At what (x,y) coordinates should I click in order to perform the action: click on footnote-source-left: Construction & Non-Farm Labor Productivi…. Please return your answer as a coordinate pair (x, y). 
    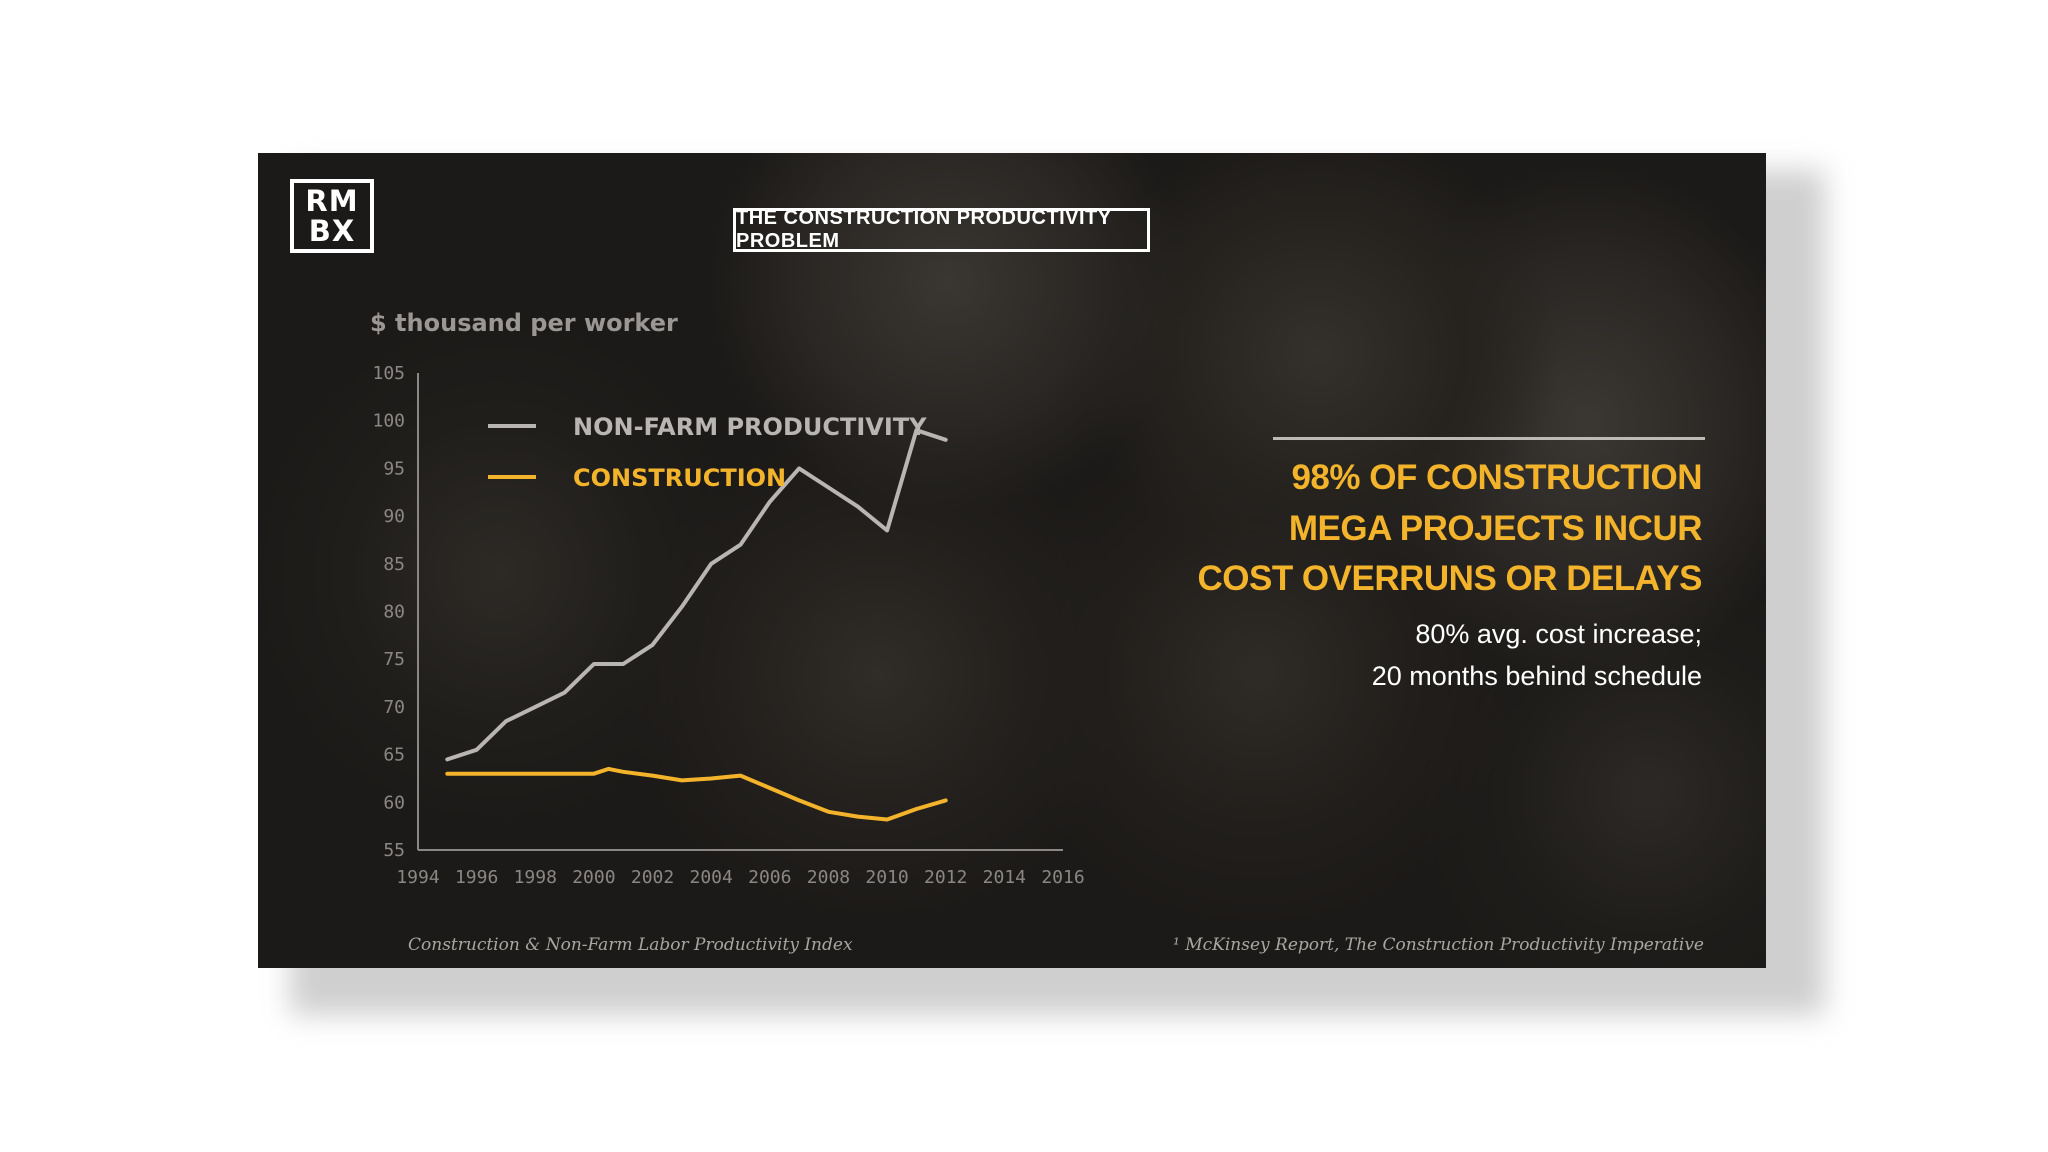
    Looking at the image, I should click on (630, 945).